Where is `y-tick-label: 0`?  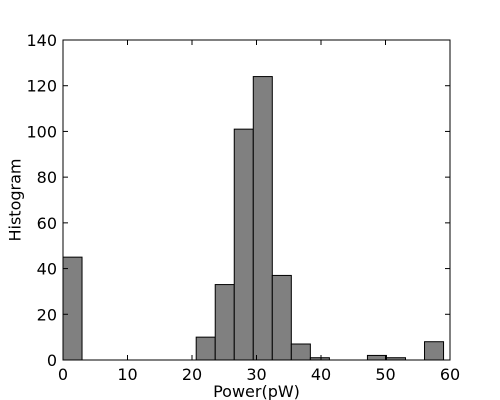
y-tick-label: 0 is located at coordinates (52, 360).